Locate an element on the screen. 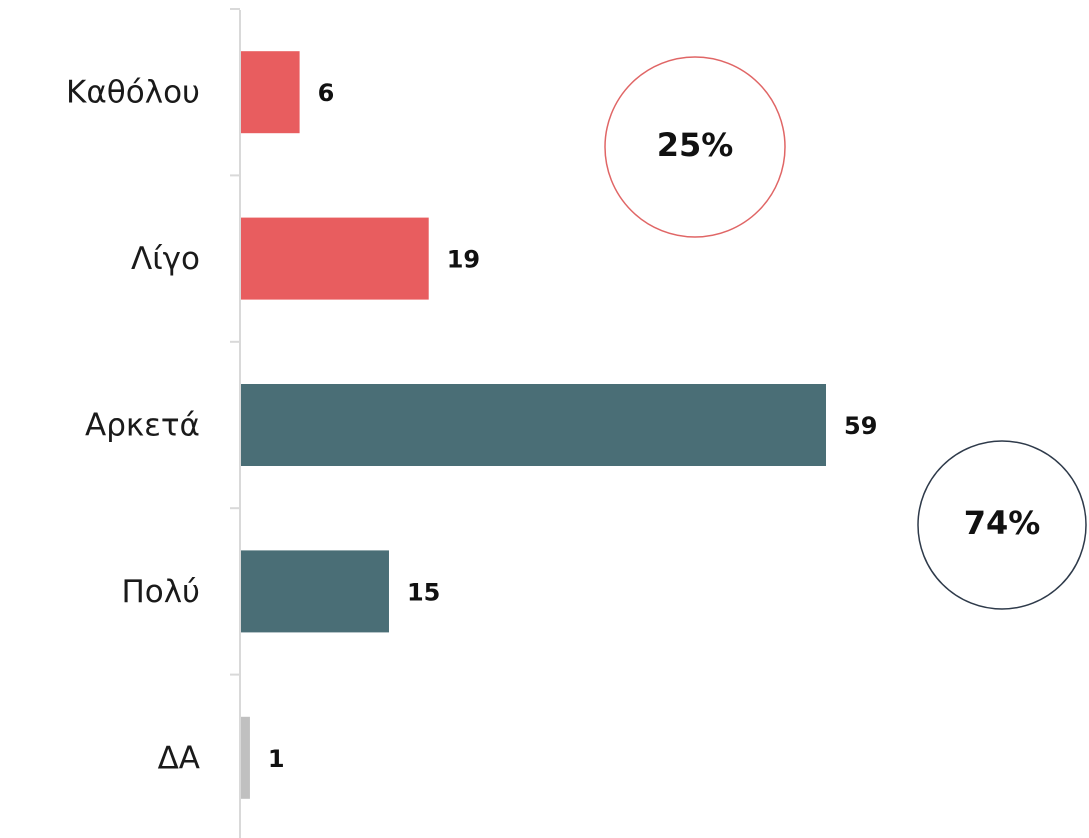 The width and height of the screenshot is (1089, 838). category-label: Πολύ is located at coordinates (160, 592).